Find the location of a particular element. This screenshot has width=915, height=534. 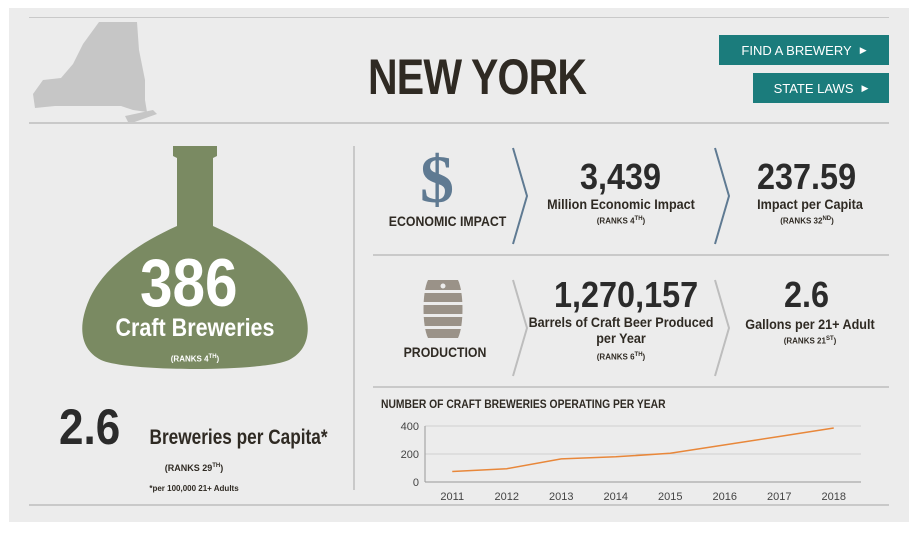

chart-x-tick-label: 2011 is located at coordinates (452, 497).